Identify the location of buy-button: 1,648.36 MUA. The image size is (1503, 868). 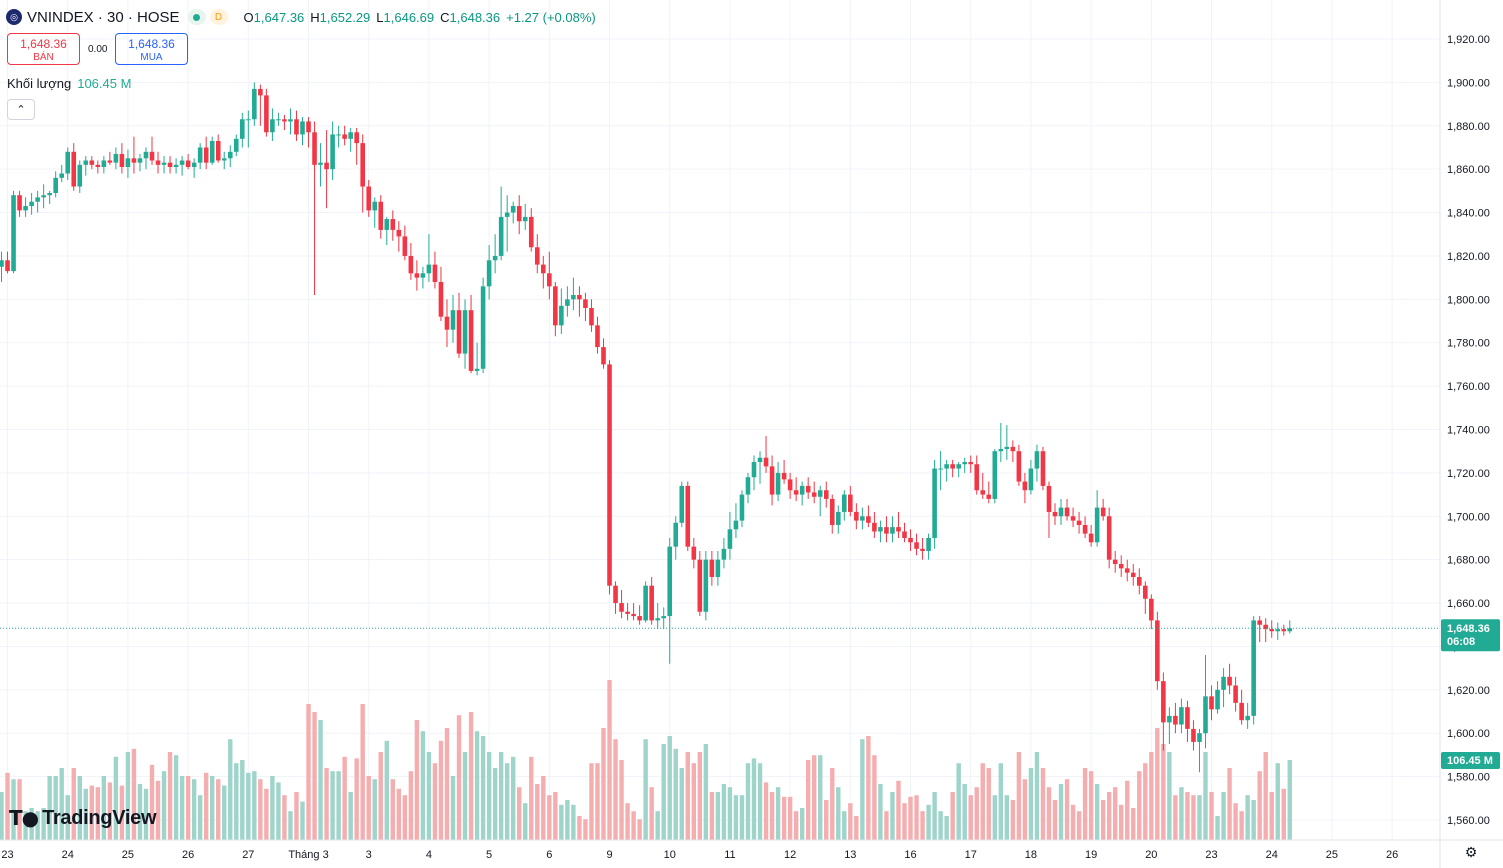
(151, 49).